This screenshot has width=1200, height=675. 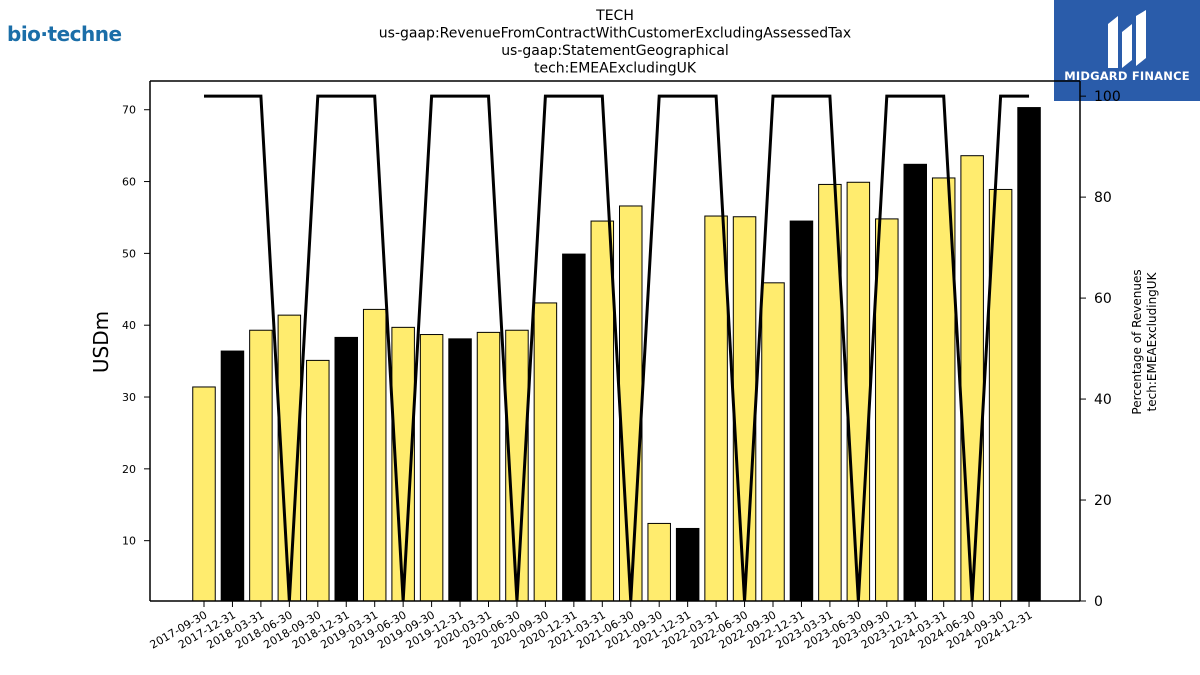 What do you see at coordinates (1103, 299) in the screenshot?
I see `y2-tick-label: 60` at bounding box center [1103, 299].